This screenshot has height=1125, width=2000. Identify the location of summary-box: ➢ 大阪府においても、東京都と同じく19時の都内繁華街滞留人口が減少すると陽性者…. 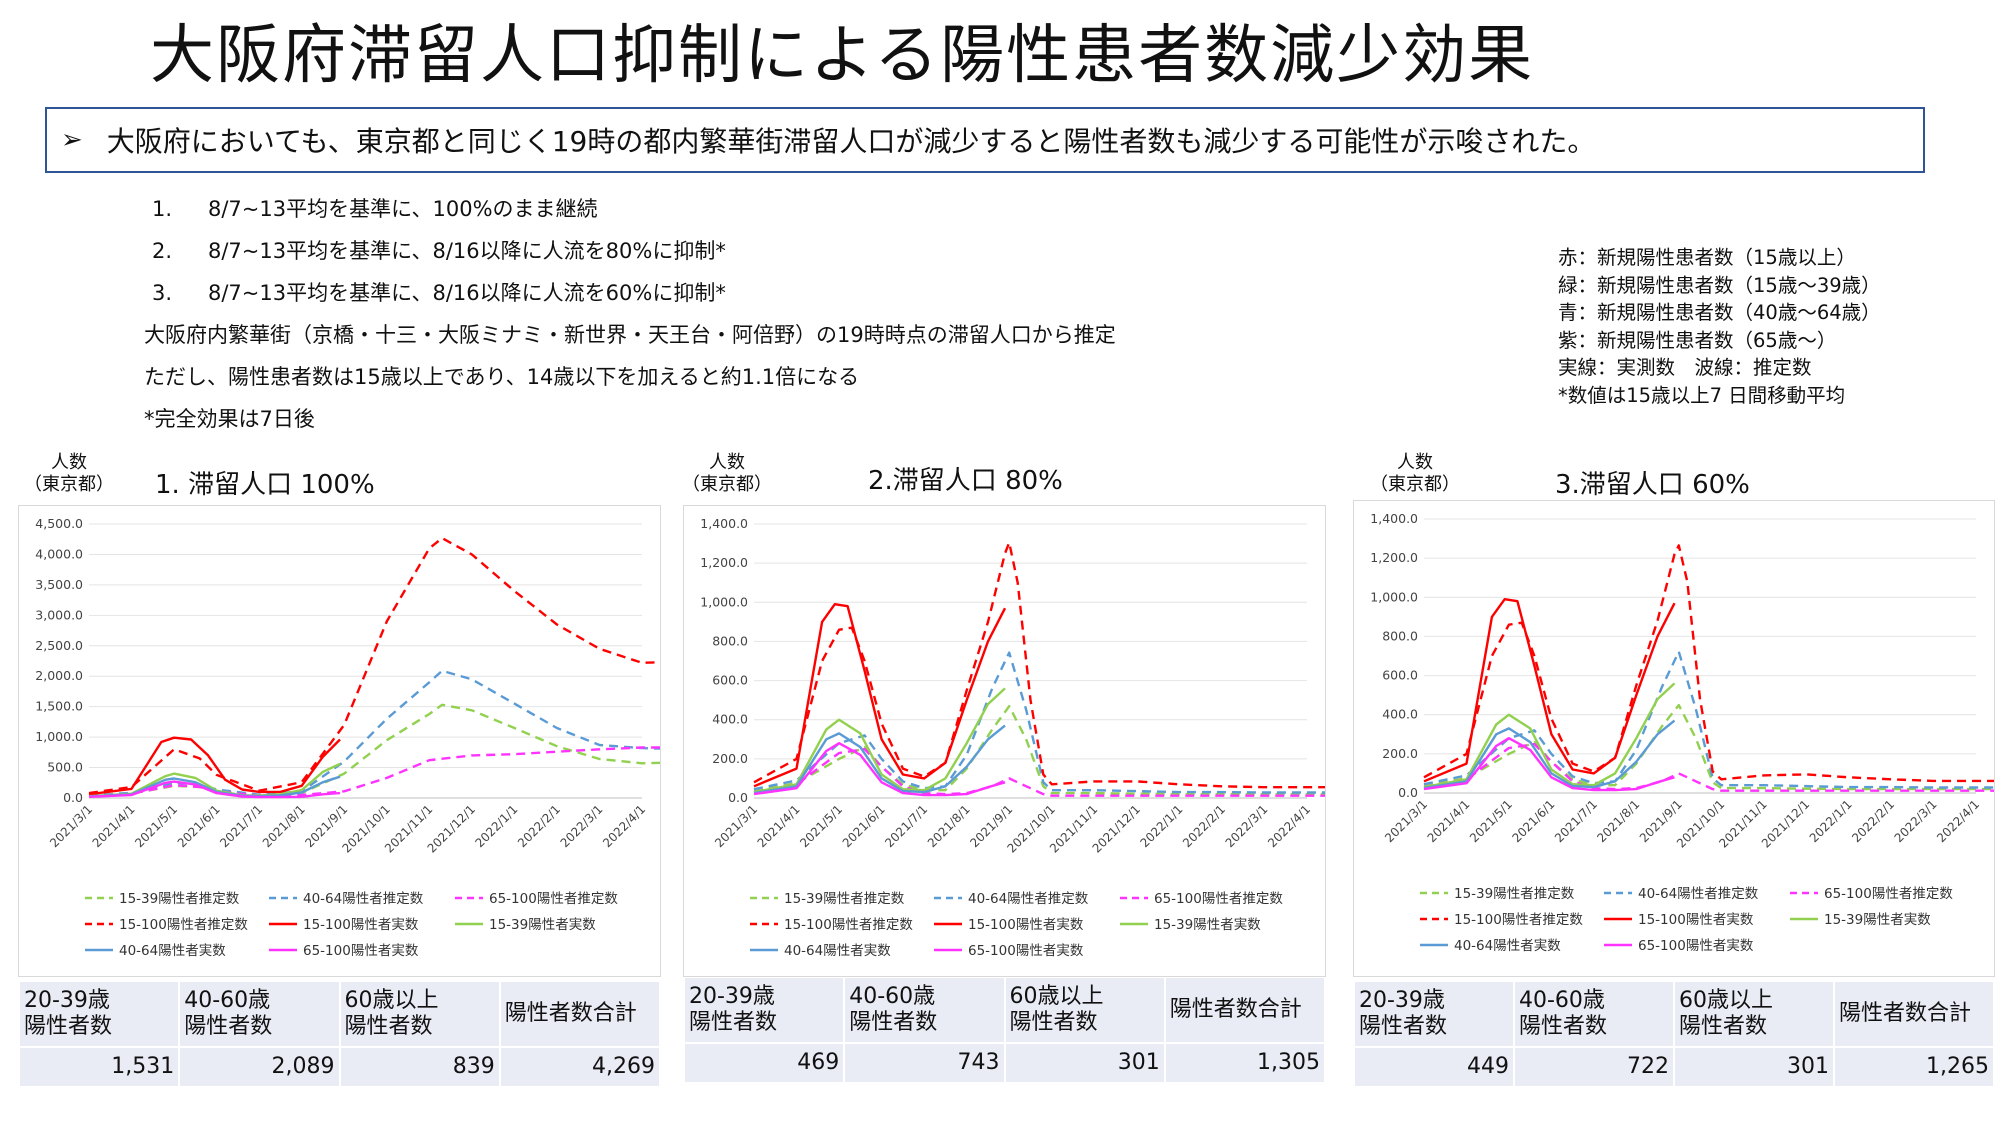
(985, 140).